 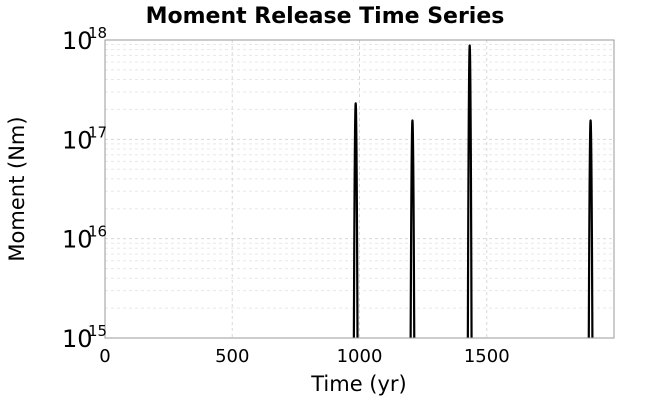 I want to click on chart-title: Moment Release Time Series, so click(x=325, y=16).